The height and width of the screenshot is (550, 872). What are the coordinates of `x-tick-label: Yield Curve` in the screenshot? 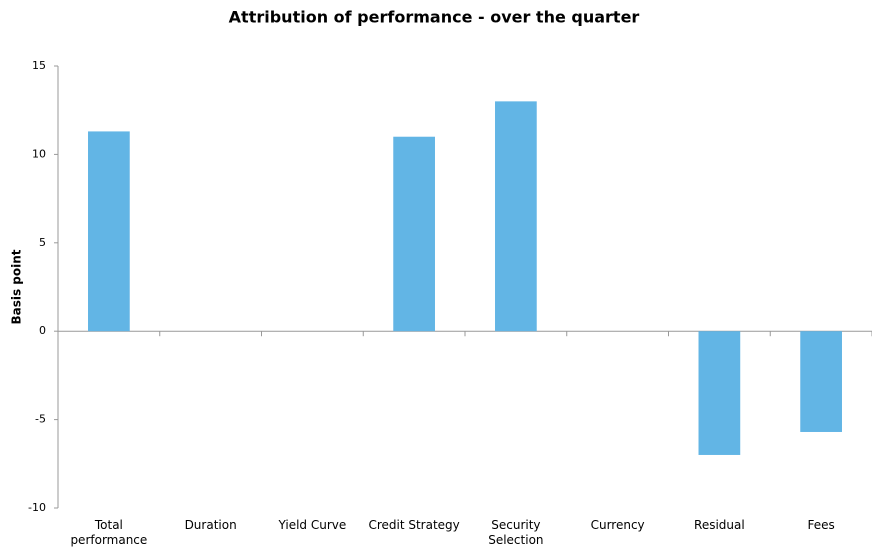 It's located at (312, 525).